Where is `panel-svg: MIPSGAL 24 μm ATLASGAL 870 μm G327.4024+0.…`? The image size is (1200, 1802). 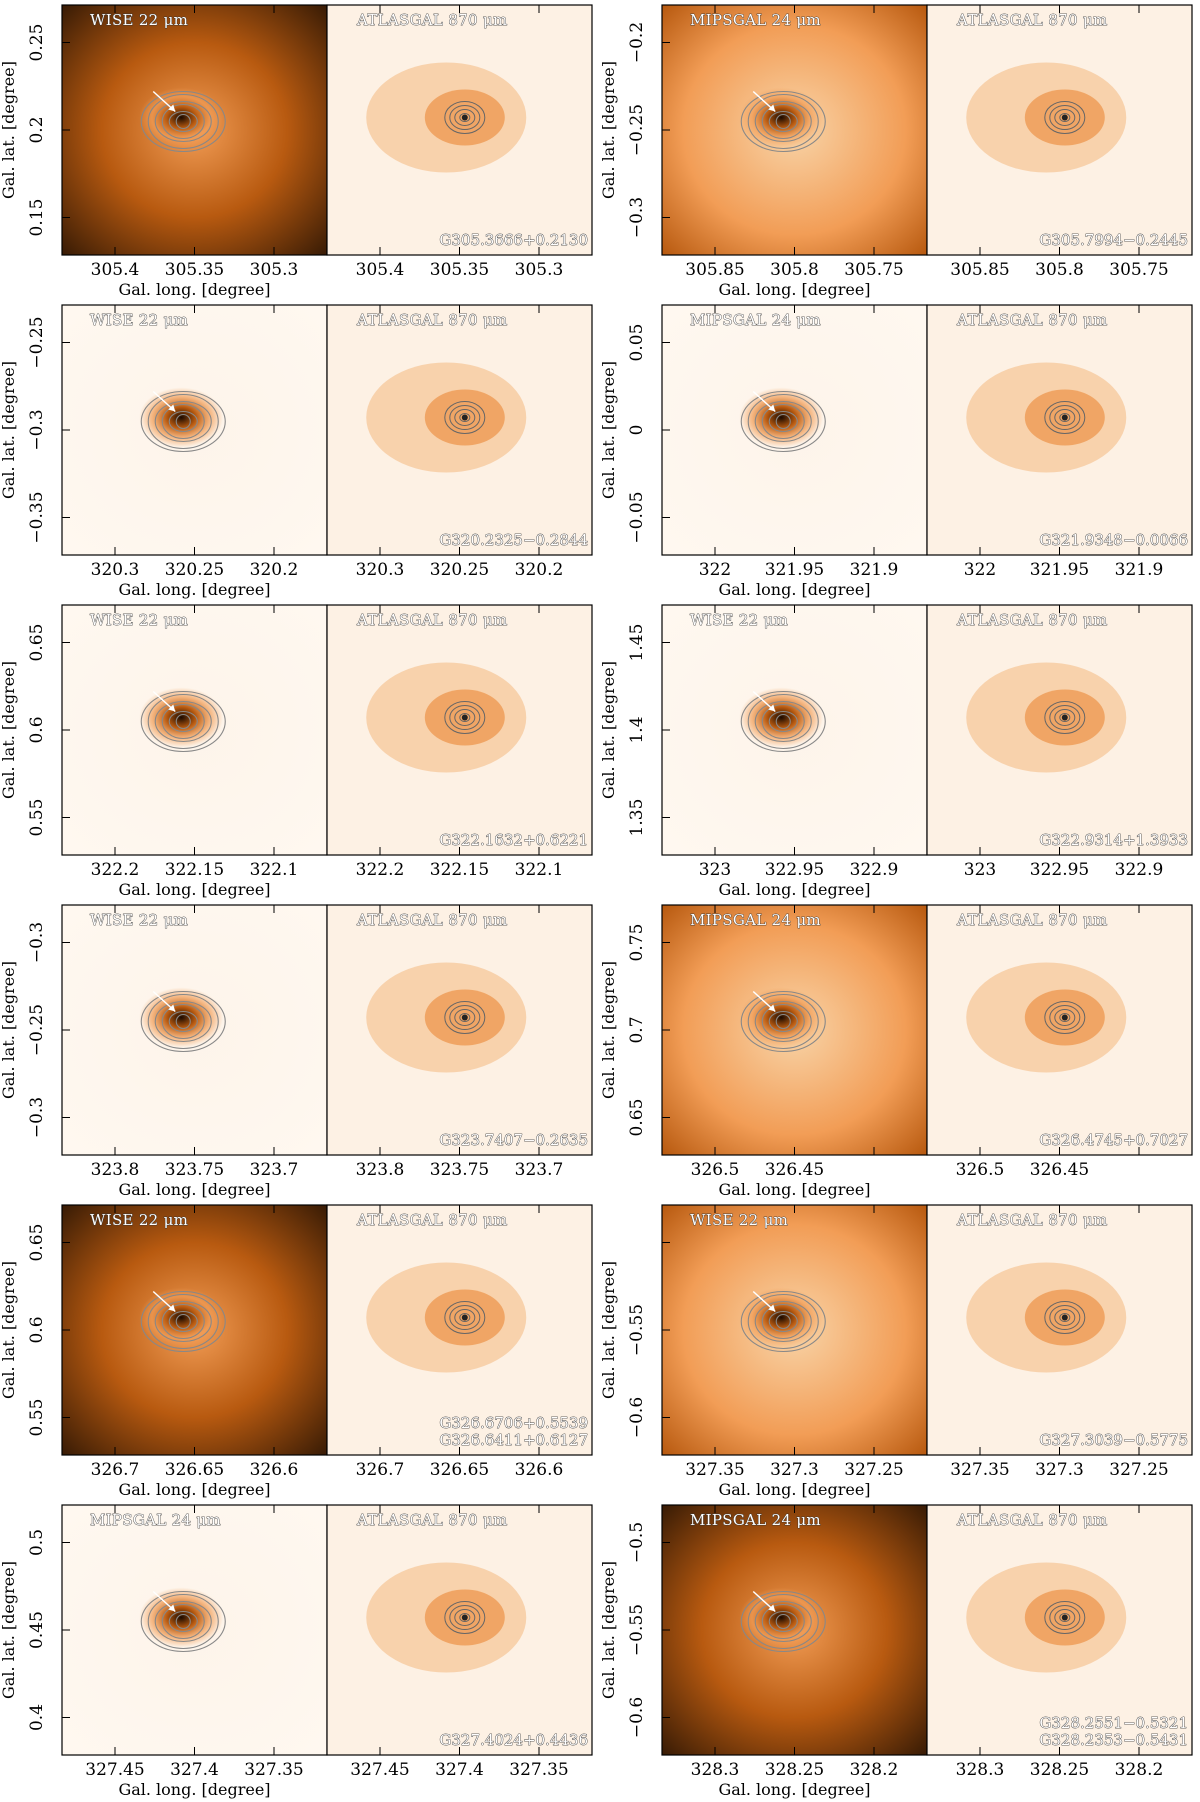 panel-svg: MIPSGAL 24 μm ATLASGAL 870 μm G327.4024+0.… is located at coordinates (296, 1651).